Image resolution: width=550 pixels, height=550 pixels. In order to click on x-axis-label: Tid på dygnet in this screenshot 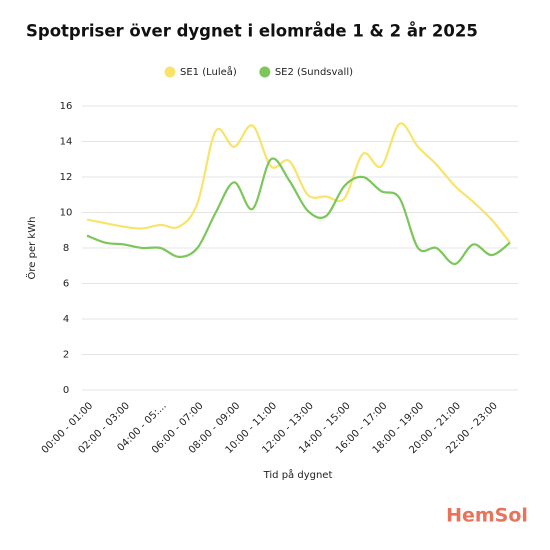, I will do `click(298, 474)`.